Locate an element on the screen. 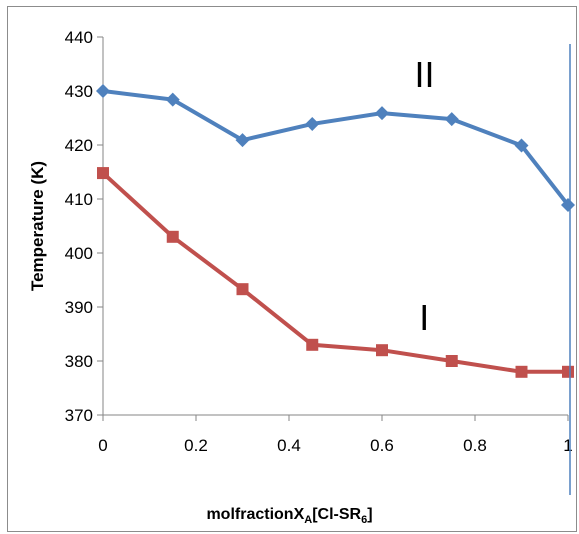 The image size is (579, 534). x-axis-label-end: ] is located at coordinates (370, 514).